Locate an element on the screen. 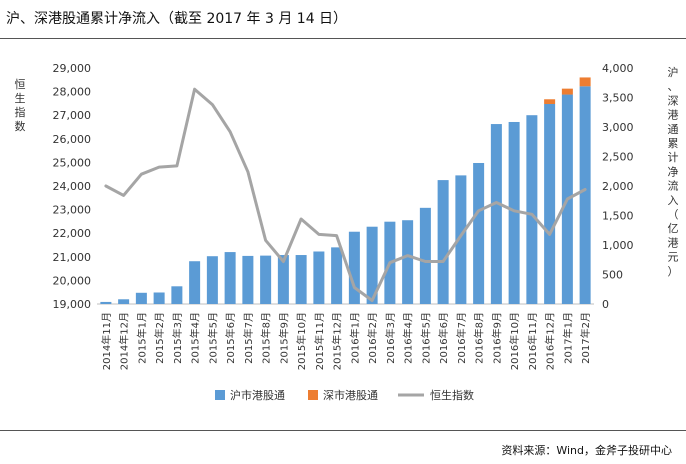  x-tick-label: 2015年9月 is located at coordinates (283, 338).